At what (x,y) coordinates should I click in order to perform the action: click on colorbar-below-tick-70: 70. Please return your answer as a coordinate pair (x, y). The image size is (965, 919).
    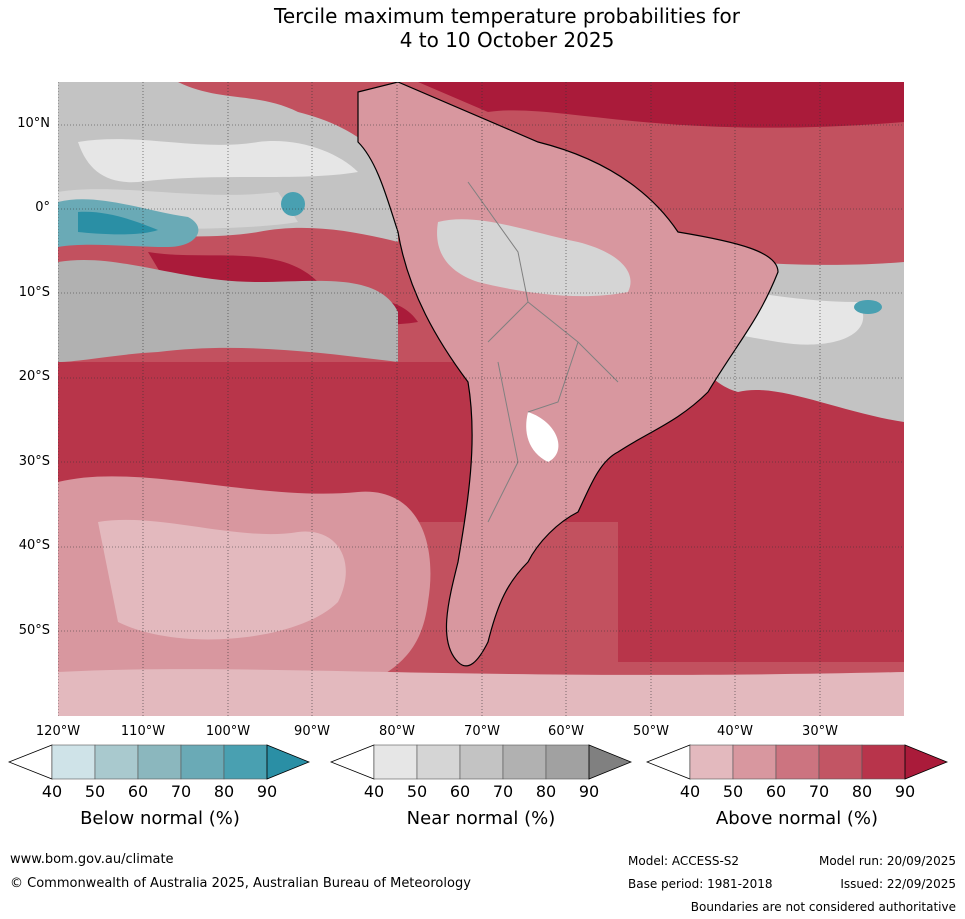
    Looking at the image, I should click on (181, 791).